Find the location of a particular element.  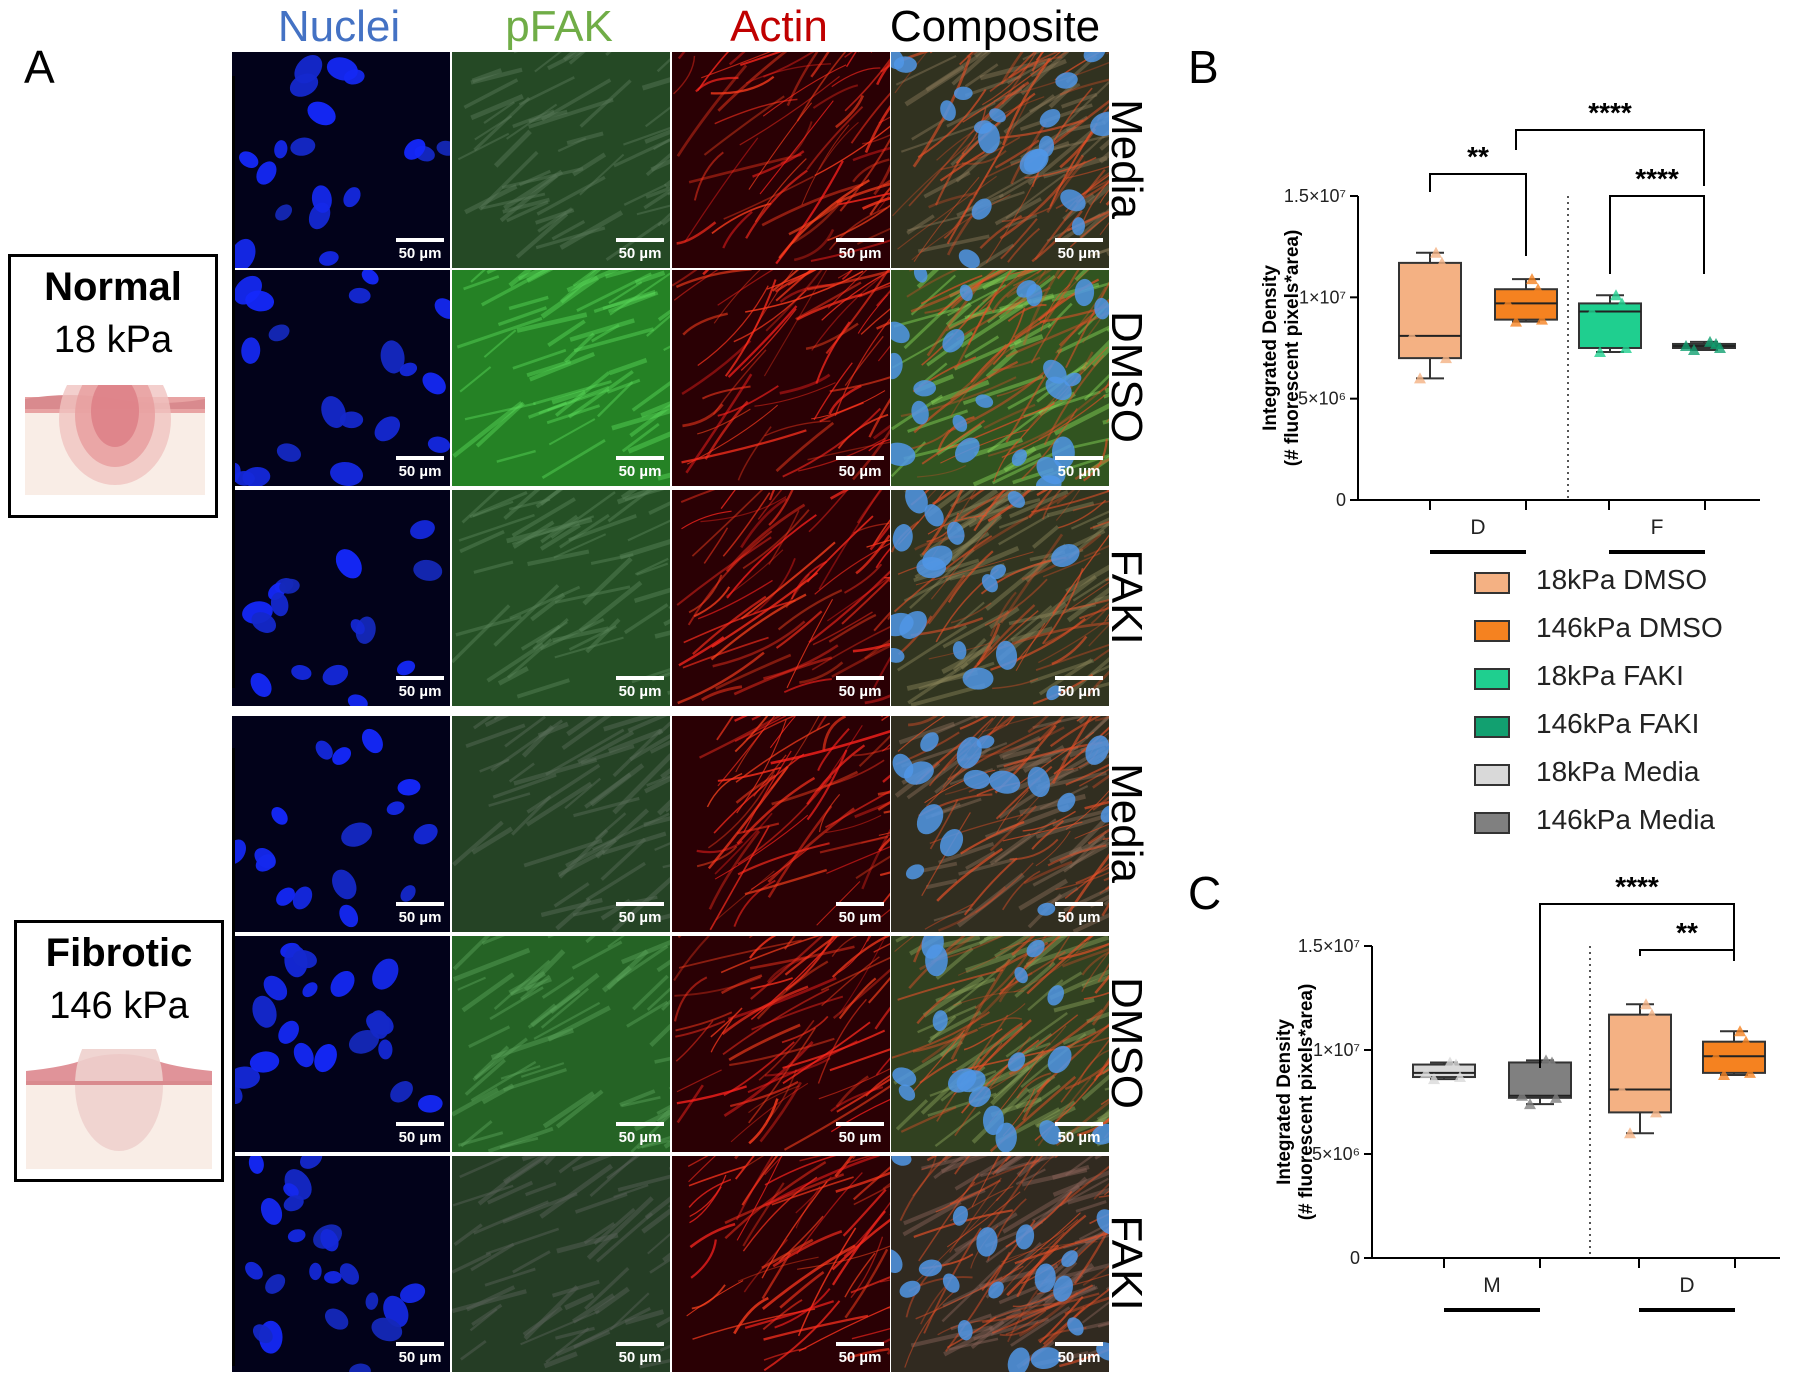

micrograph-nuclei-row-1: 50 µm is located at coordinates (341, 160).